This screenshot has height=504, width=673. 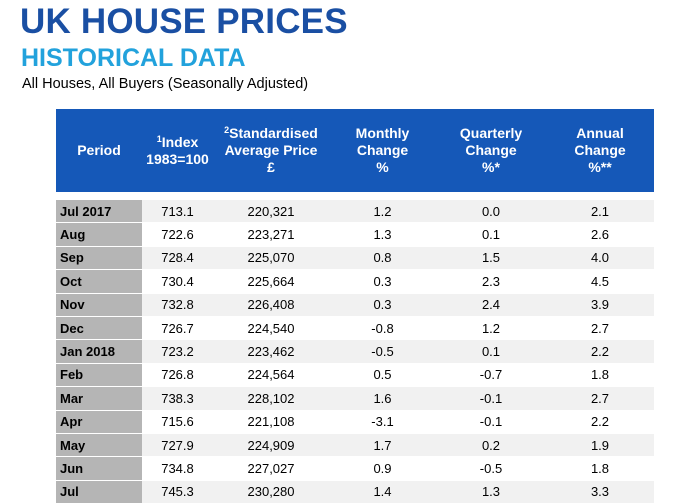 I want to click on column-header-line: Period, so click(x=99, y=150).